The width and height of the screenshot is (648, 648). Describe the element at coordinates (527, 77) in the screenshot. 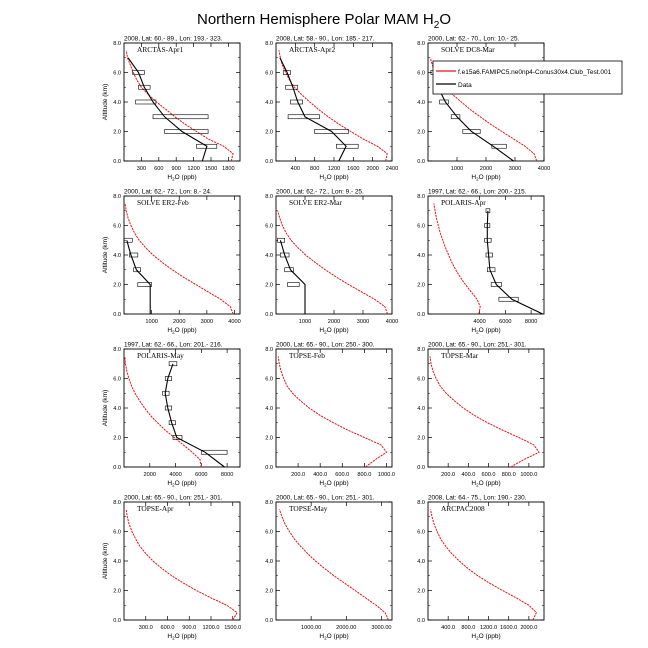

I see `legend-box` at that location.